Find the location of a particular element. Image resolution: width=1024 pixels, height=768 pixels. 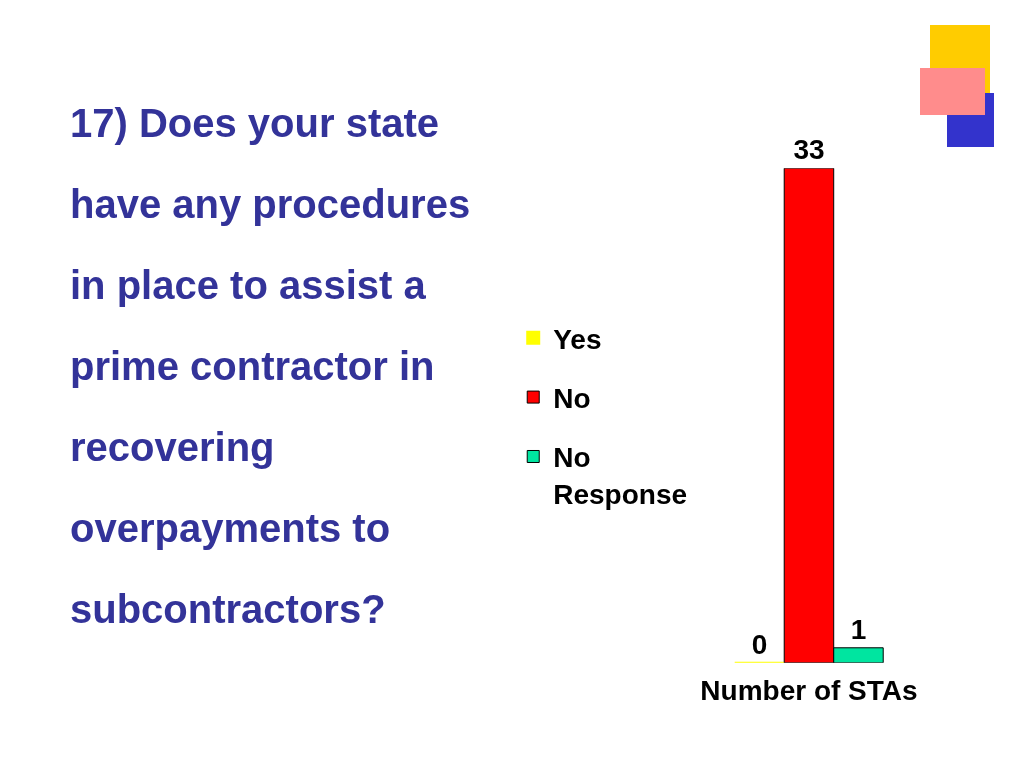

legend-label: No is located at coordinates (572, 399).